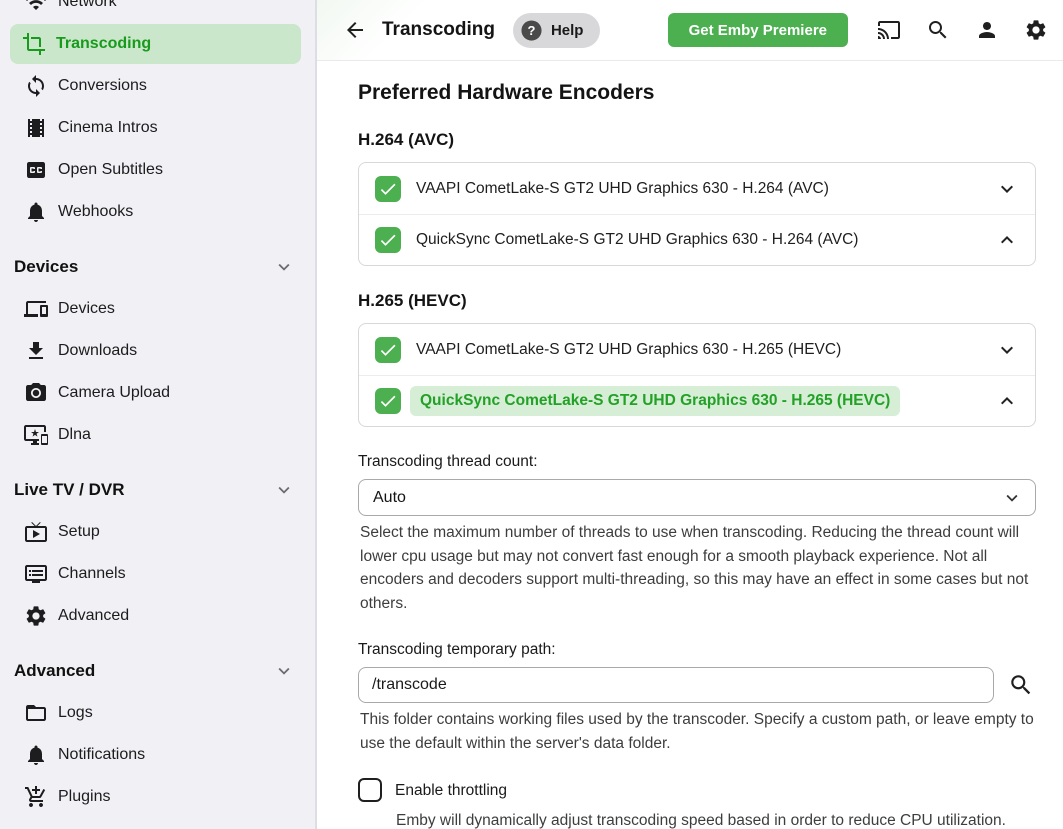 This screenshot has height=829, width=1063. I want to click on sidebar-item-label: Network, so click(87, 5).